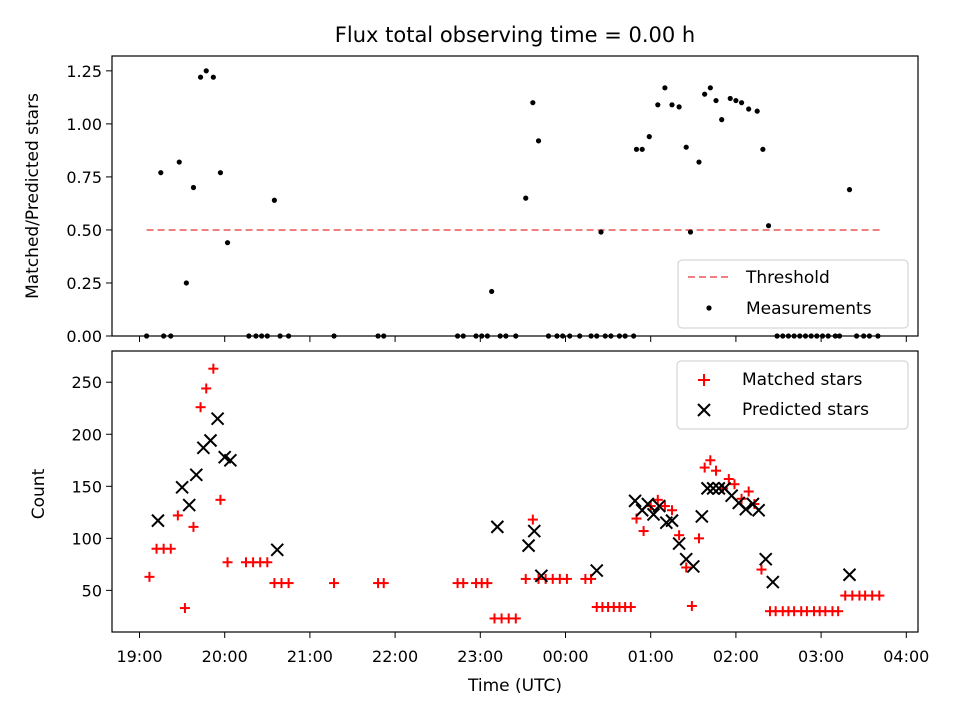  What do you see at coordinates (86, 434) in the screenshot?
I see `bottom-y-tick-label: 200` at bounding box center [86, 434].